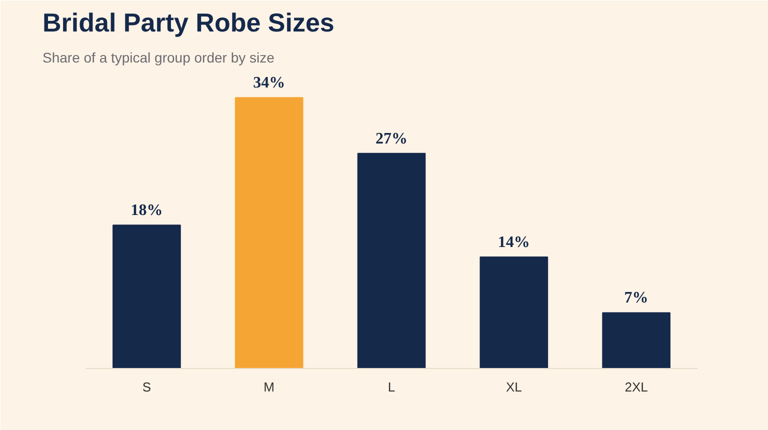 This screenshot has height=430, width=768. What do you see at coordinates (188, 23) in the screenshot?
I see `chart-title: Bridal Party Robe Sizes` at bounding box center [188, 23].